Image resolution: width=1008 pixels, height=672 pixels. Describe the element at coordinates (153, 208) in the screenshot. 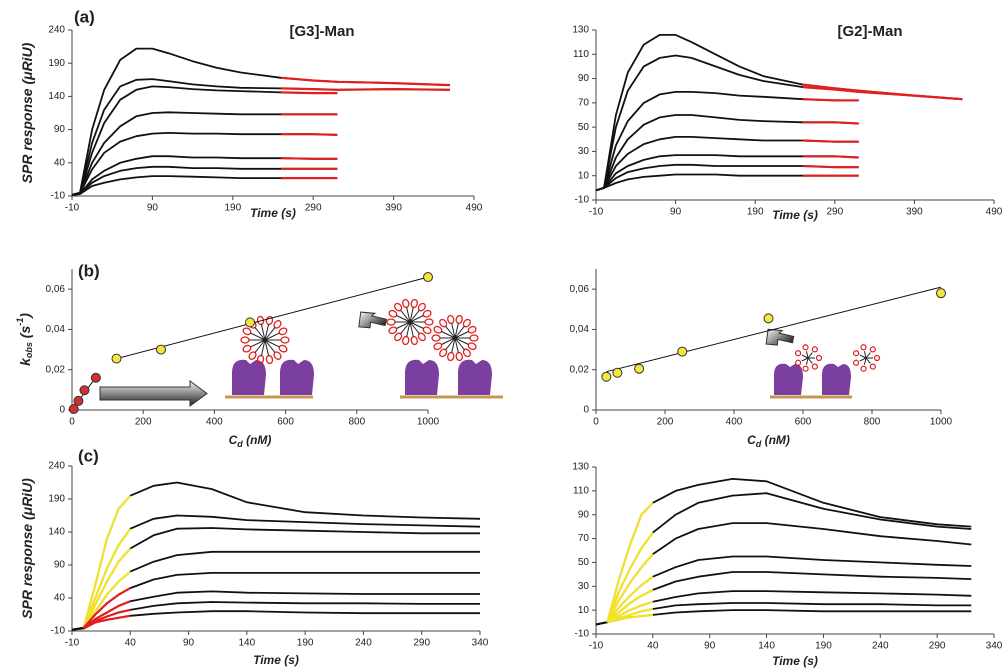

I see `x-tick-label: 90` at that location.